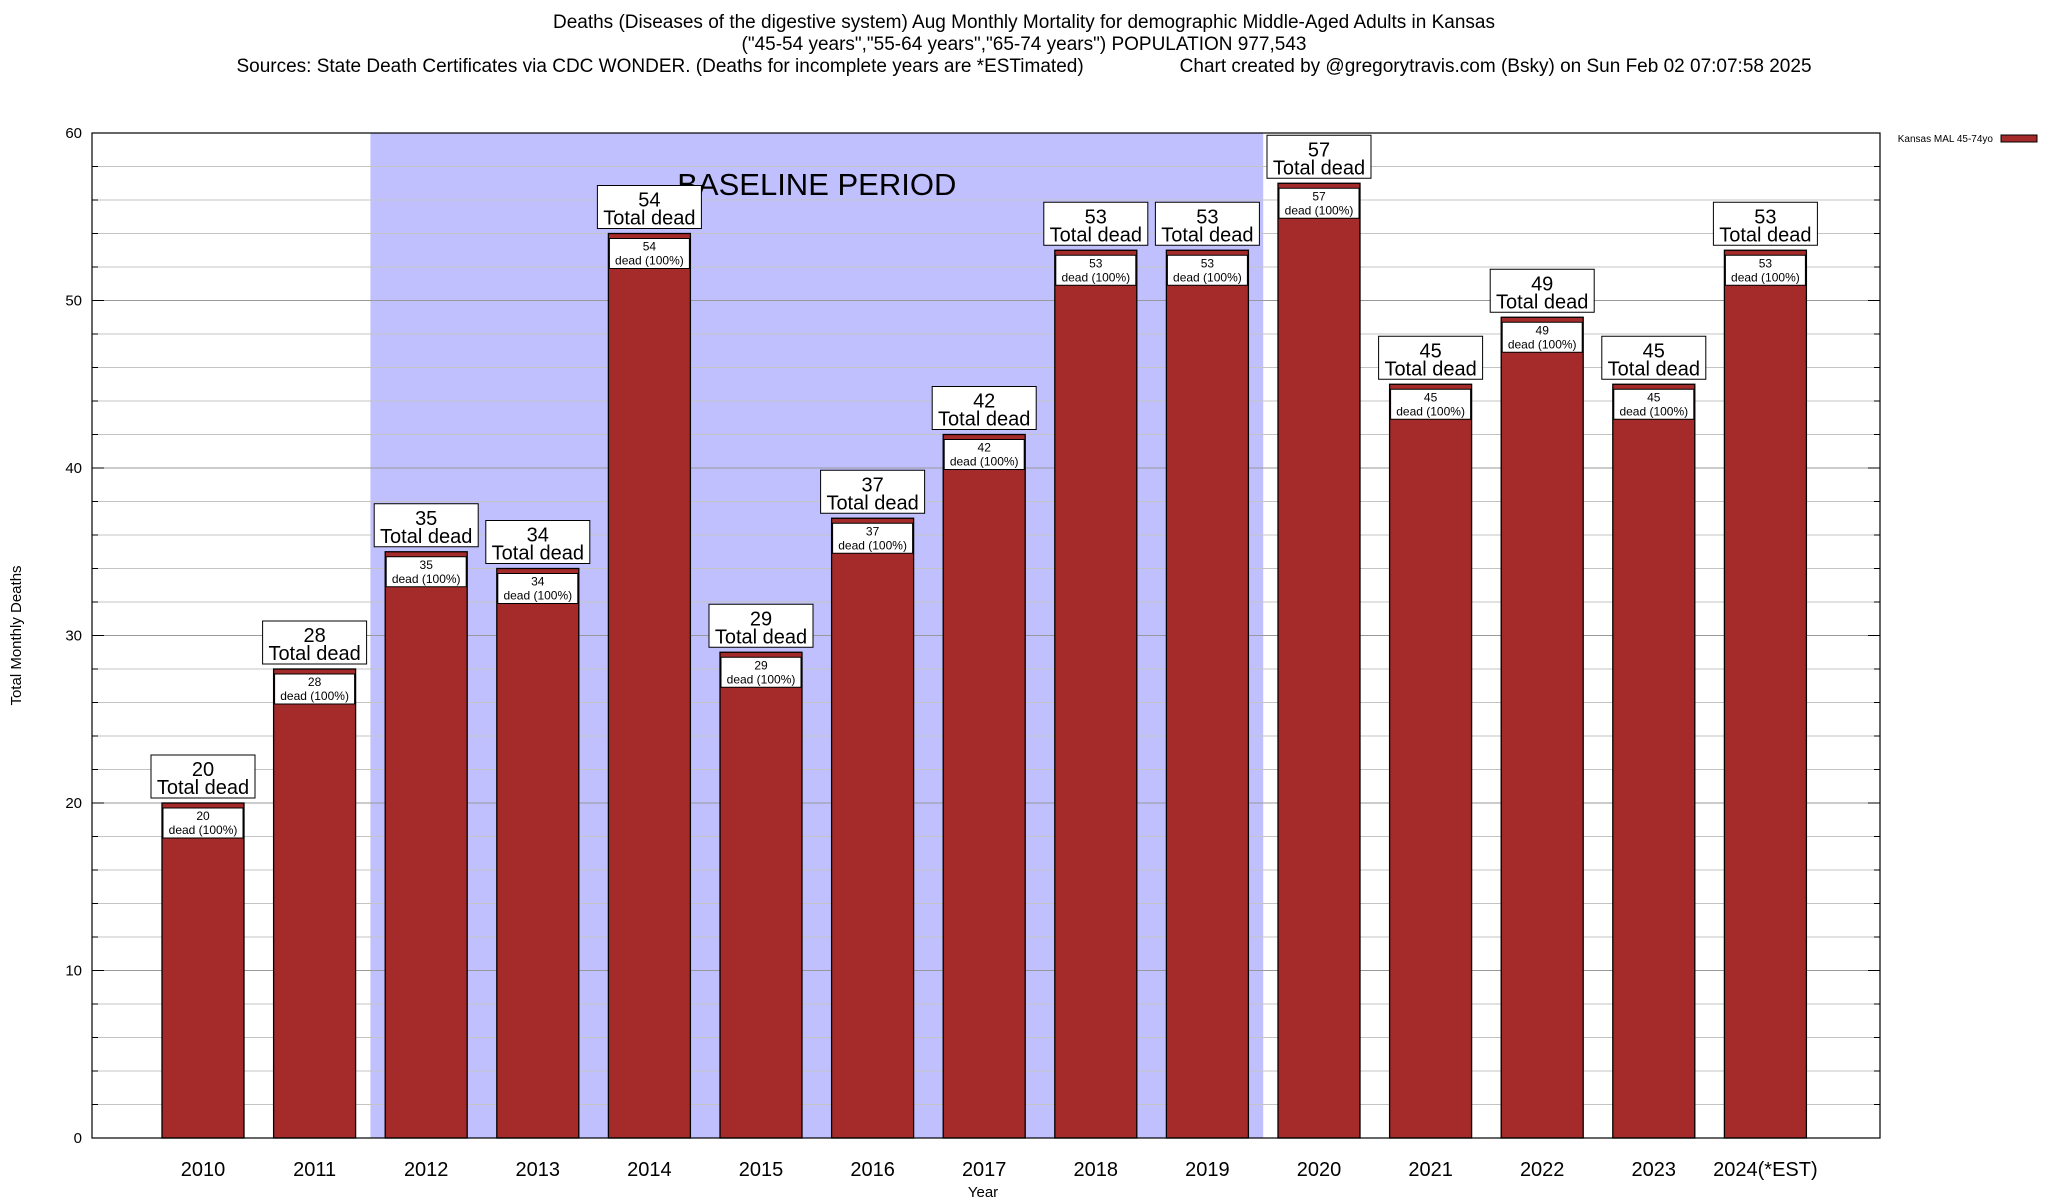 Image resolution: width=2048 pixels, height=1200 pixels. I want to click on x-tick-label: 2016, so click(872, 1170).